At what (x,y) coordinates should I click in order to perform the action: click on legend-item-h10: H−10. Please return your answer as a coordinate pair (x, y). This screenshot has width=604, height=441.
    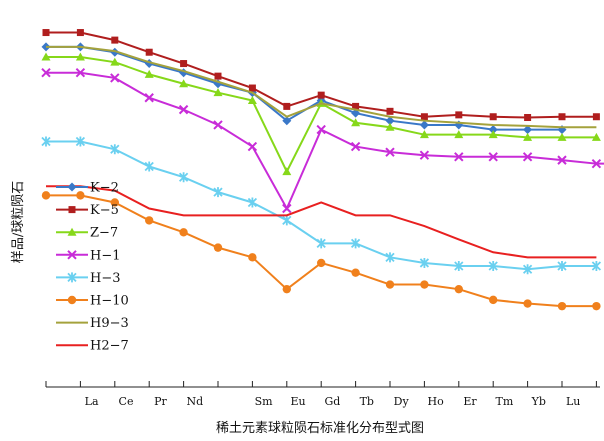
    Looking at the image, I should click on (92, 301).